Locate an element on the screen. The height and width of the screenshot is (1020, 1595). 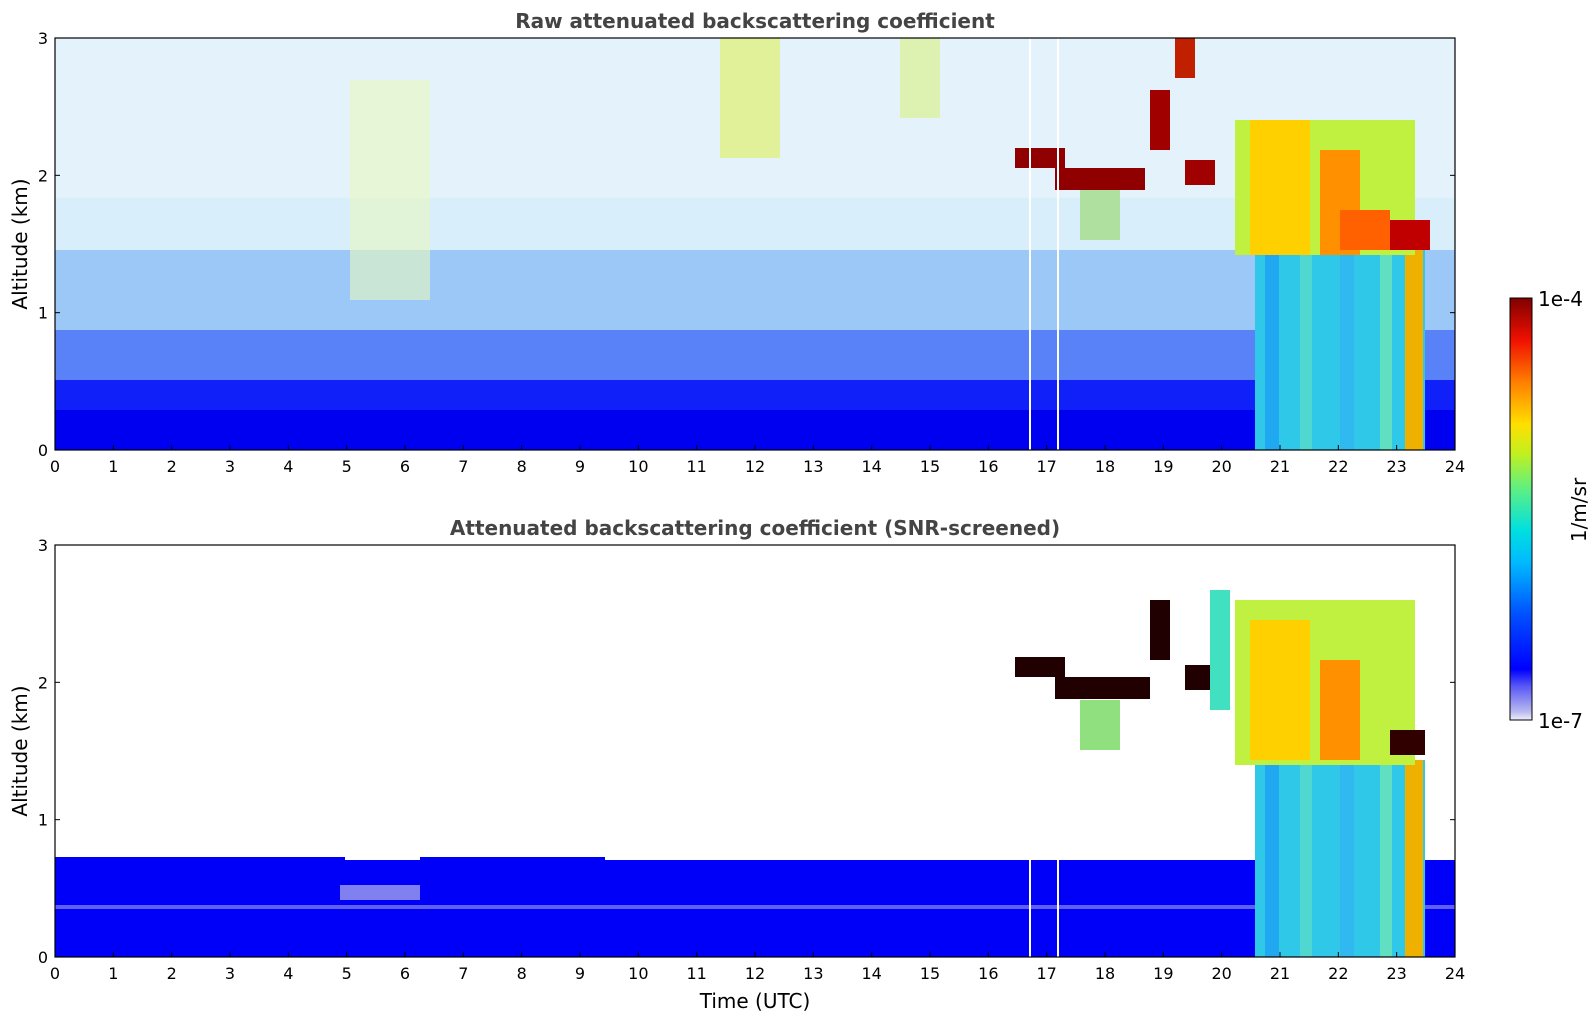
colorbar: 1e-4 1e-7 1/m/sr is located at coordinates (1550, 510).